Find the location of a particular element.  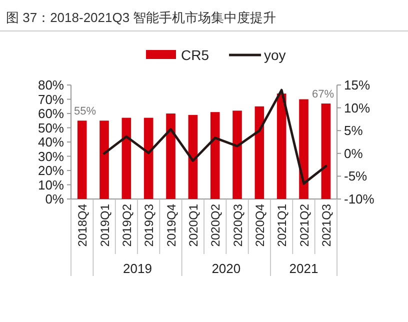

data-label: 67% is located at coordinates (323, 94).